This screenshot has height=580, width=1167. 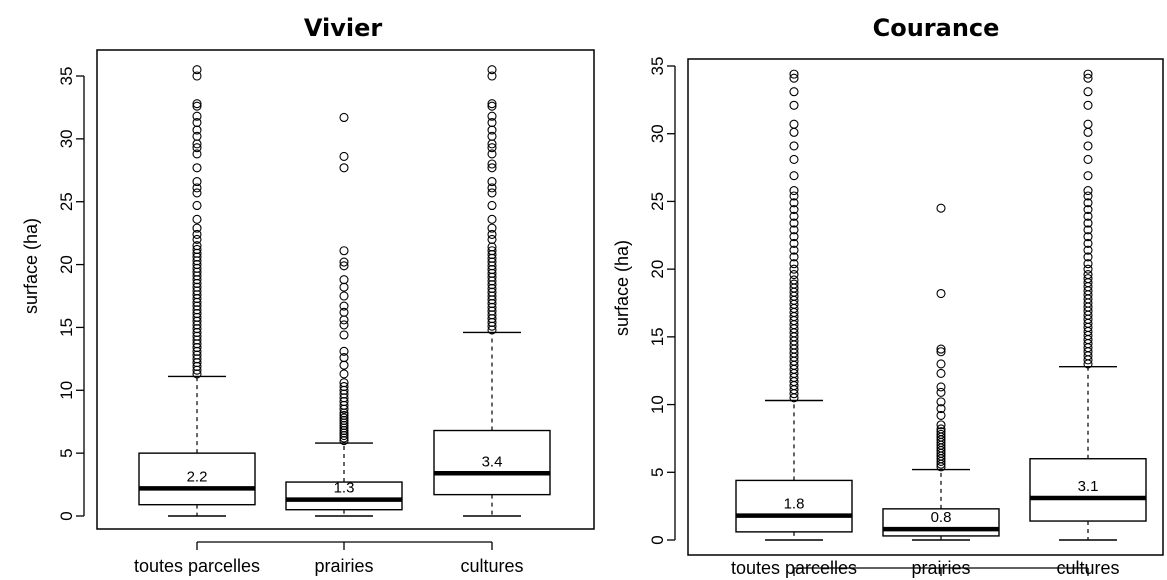 What do you see at coordinates (657, 66) in the screenshot?
I see `y-tick-label: 35` at bounding box center [657, 66].